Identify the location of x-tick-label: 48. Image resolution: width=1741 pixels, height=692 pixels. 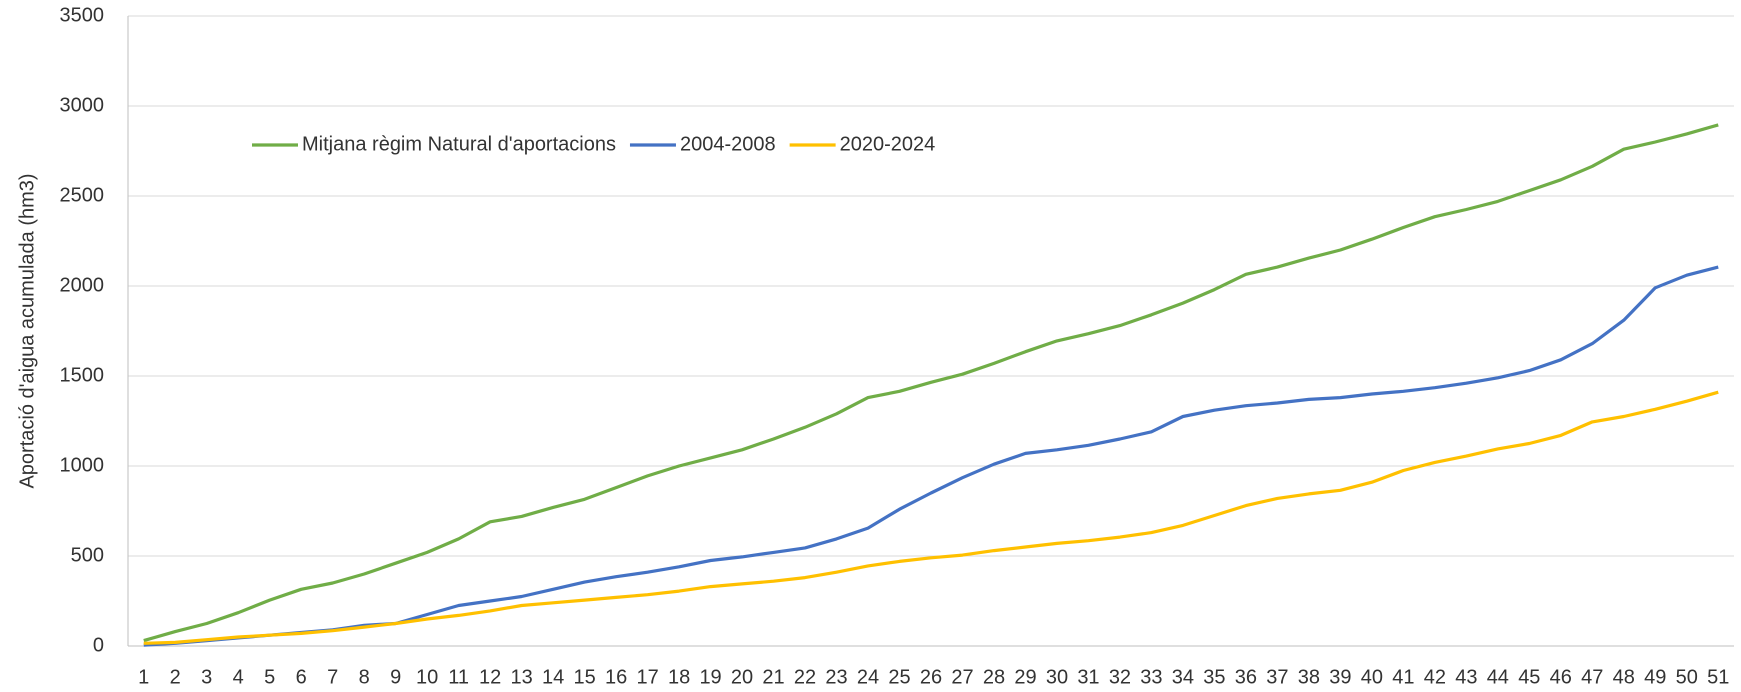
(1624, 677).